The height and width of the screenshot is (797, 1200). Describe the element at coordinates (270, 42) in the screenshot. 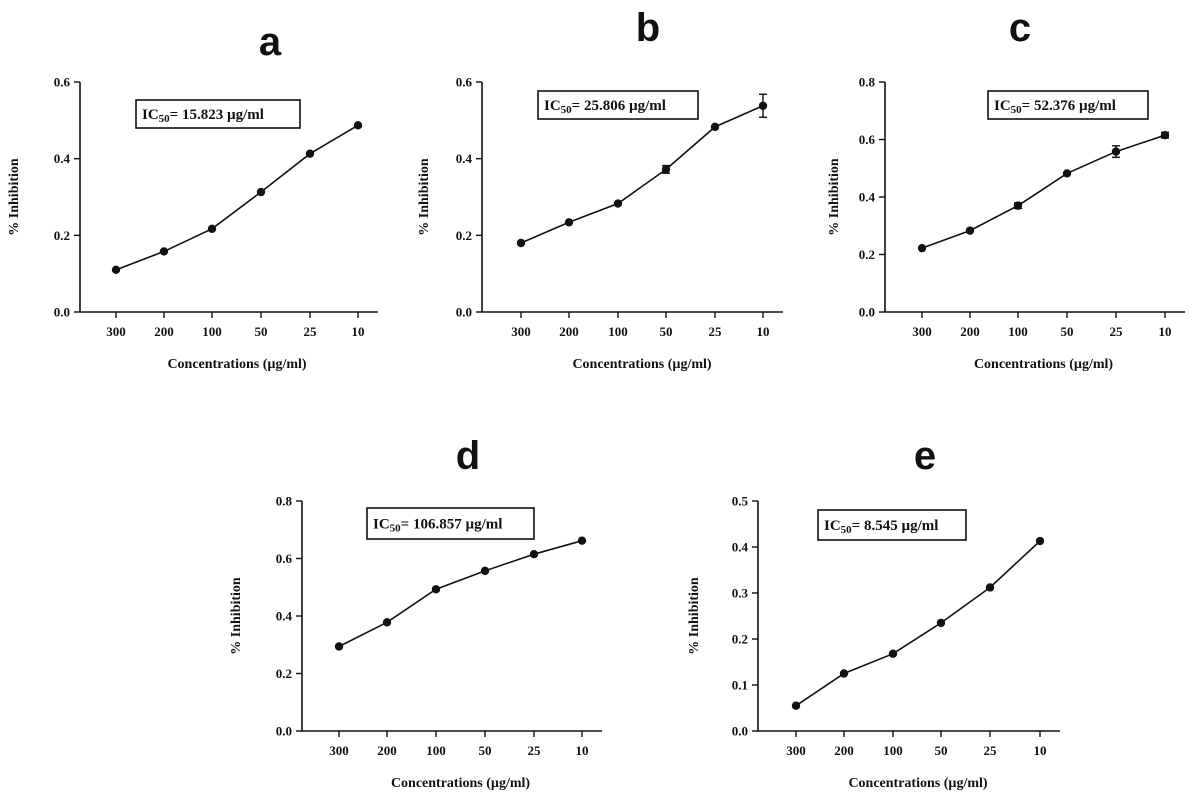

I see `panel-letter: a` at that location.